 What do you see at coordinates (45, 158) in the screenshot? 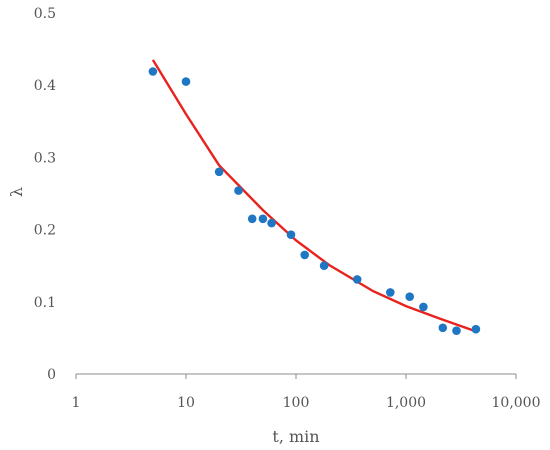
I see `y-tick-label: 0.3` at bounding box center [45, 158].